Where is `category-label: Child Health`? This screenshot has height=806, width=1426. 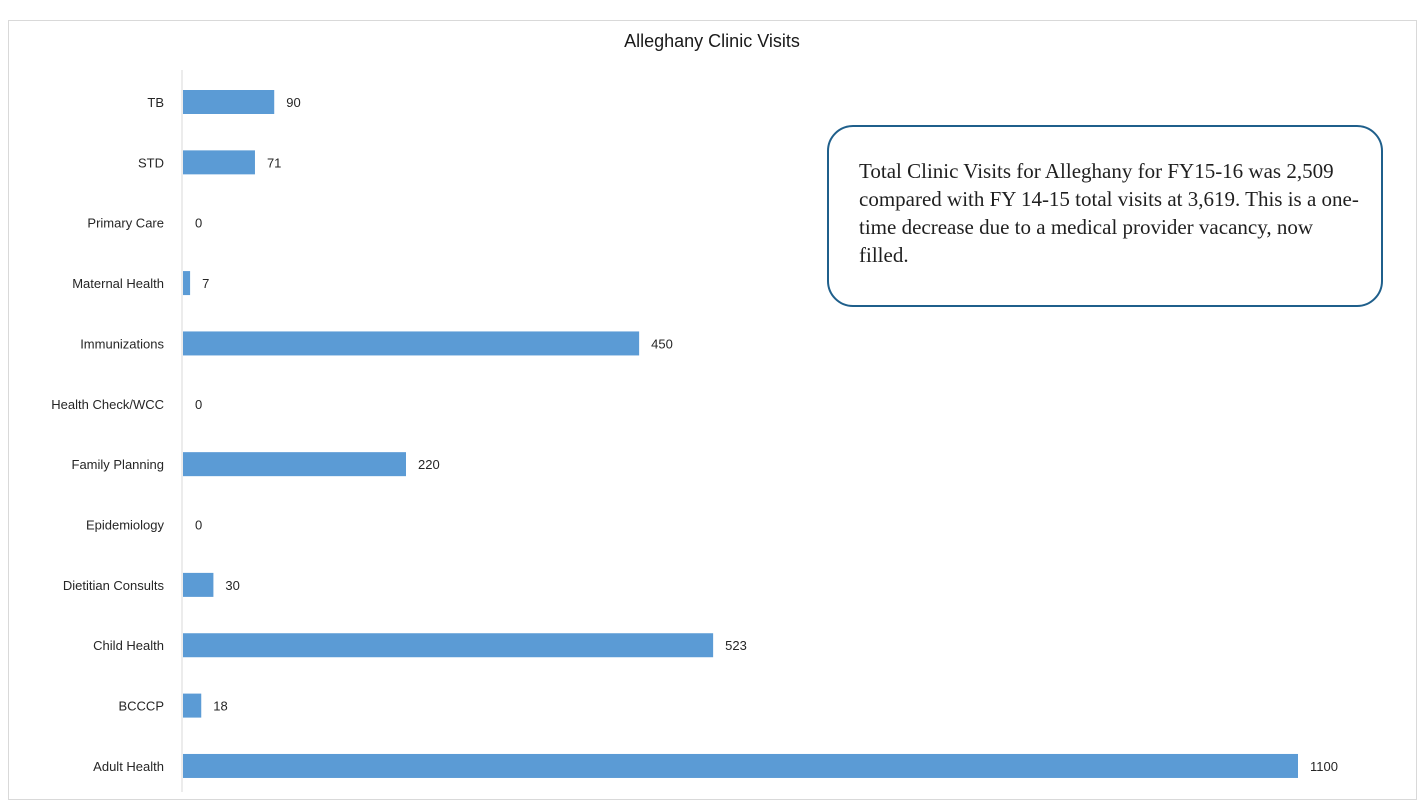 category-label: Child Health is located at coordinates (128, 645).